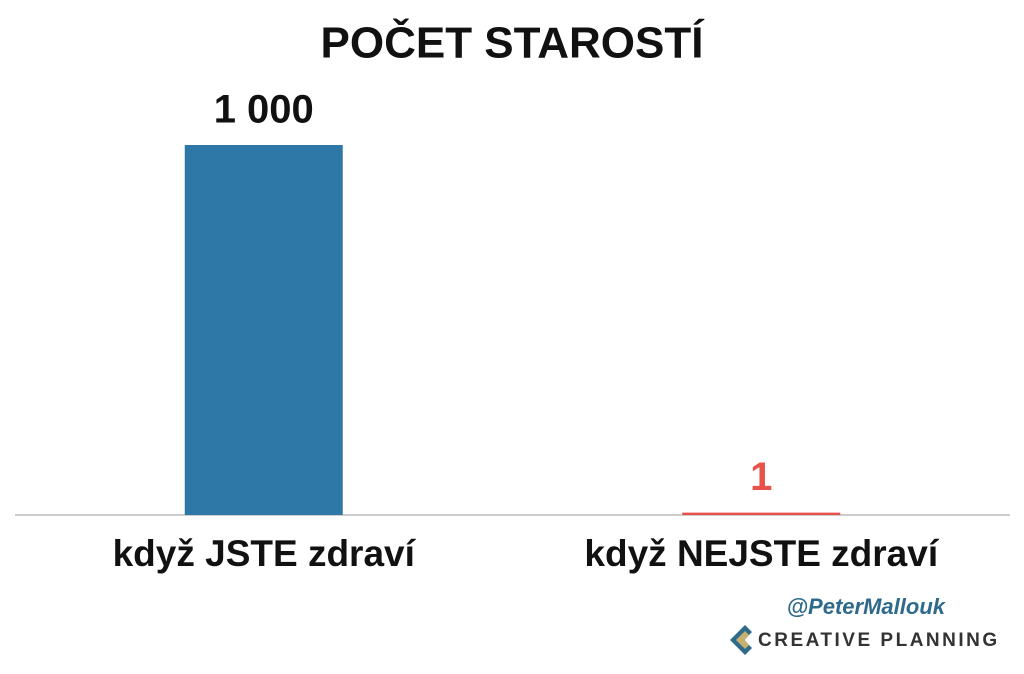  Describe the element at coordinates (761, 477) in the screenshot. I see `value-label: 1` at that location.